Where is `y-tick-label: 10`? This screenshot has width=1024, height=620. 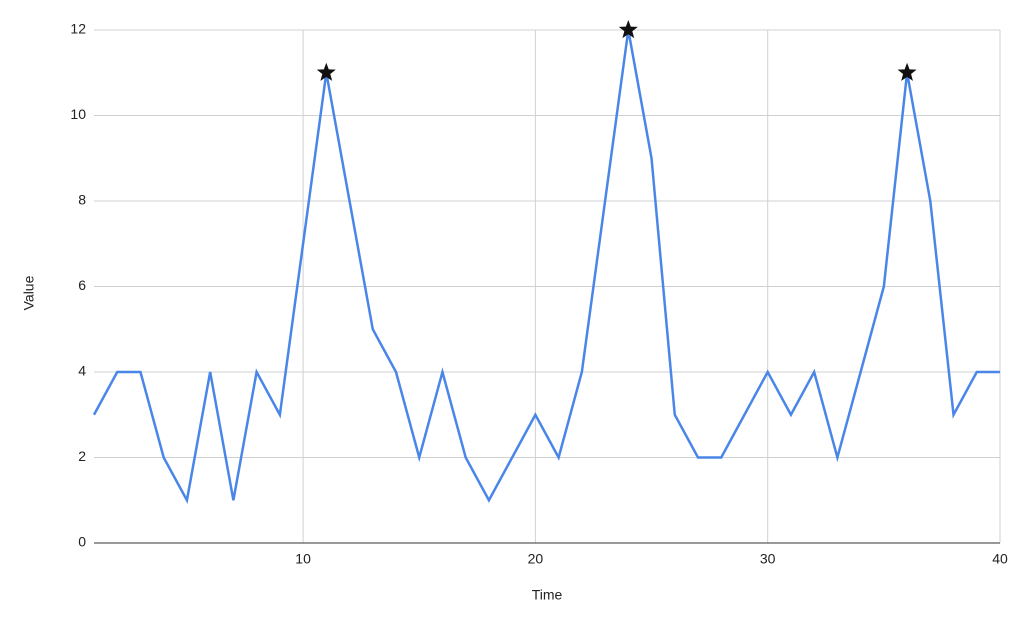 y-tick-label: 10 is located at coordinates (78, 114).